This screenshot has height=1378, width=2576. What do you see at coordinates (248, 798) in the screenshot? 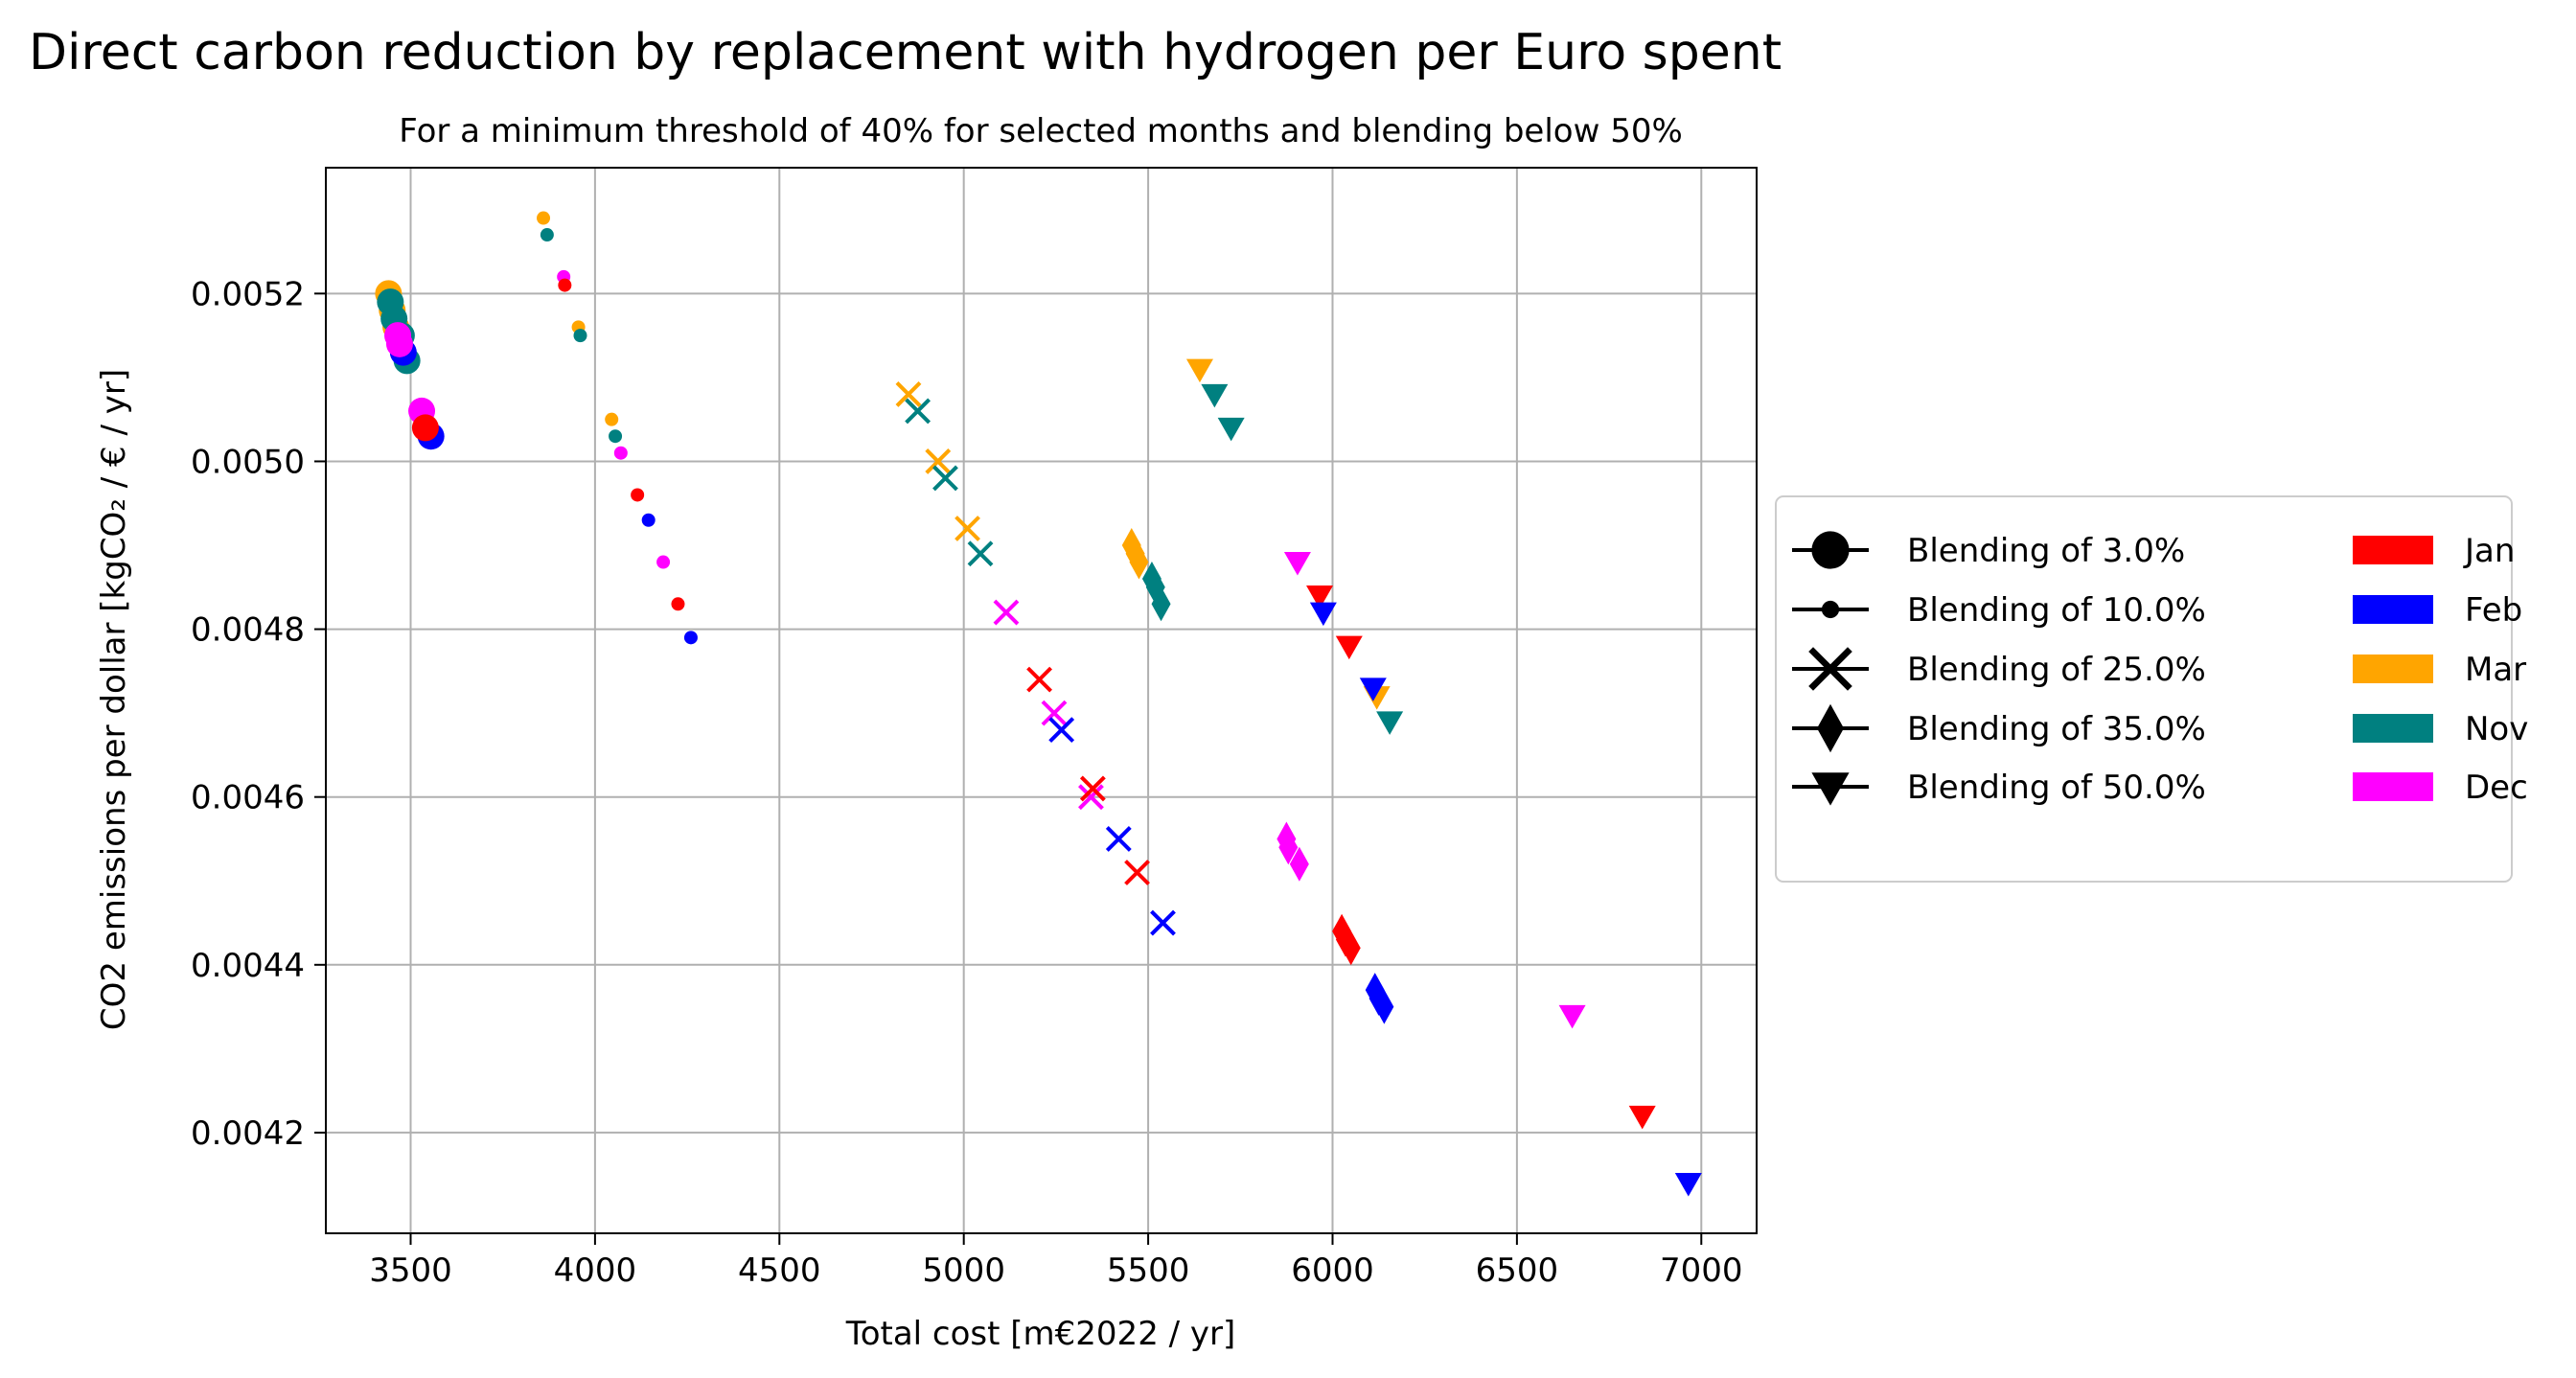
I see `y-tick-label: 0.0046` at bounding box center [248, 798].